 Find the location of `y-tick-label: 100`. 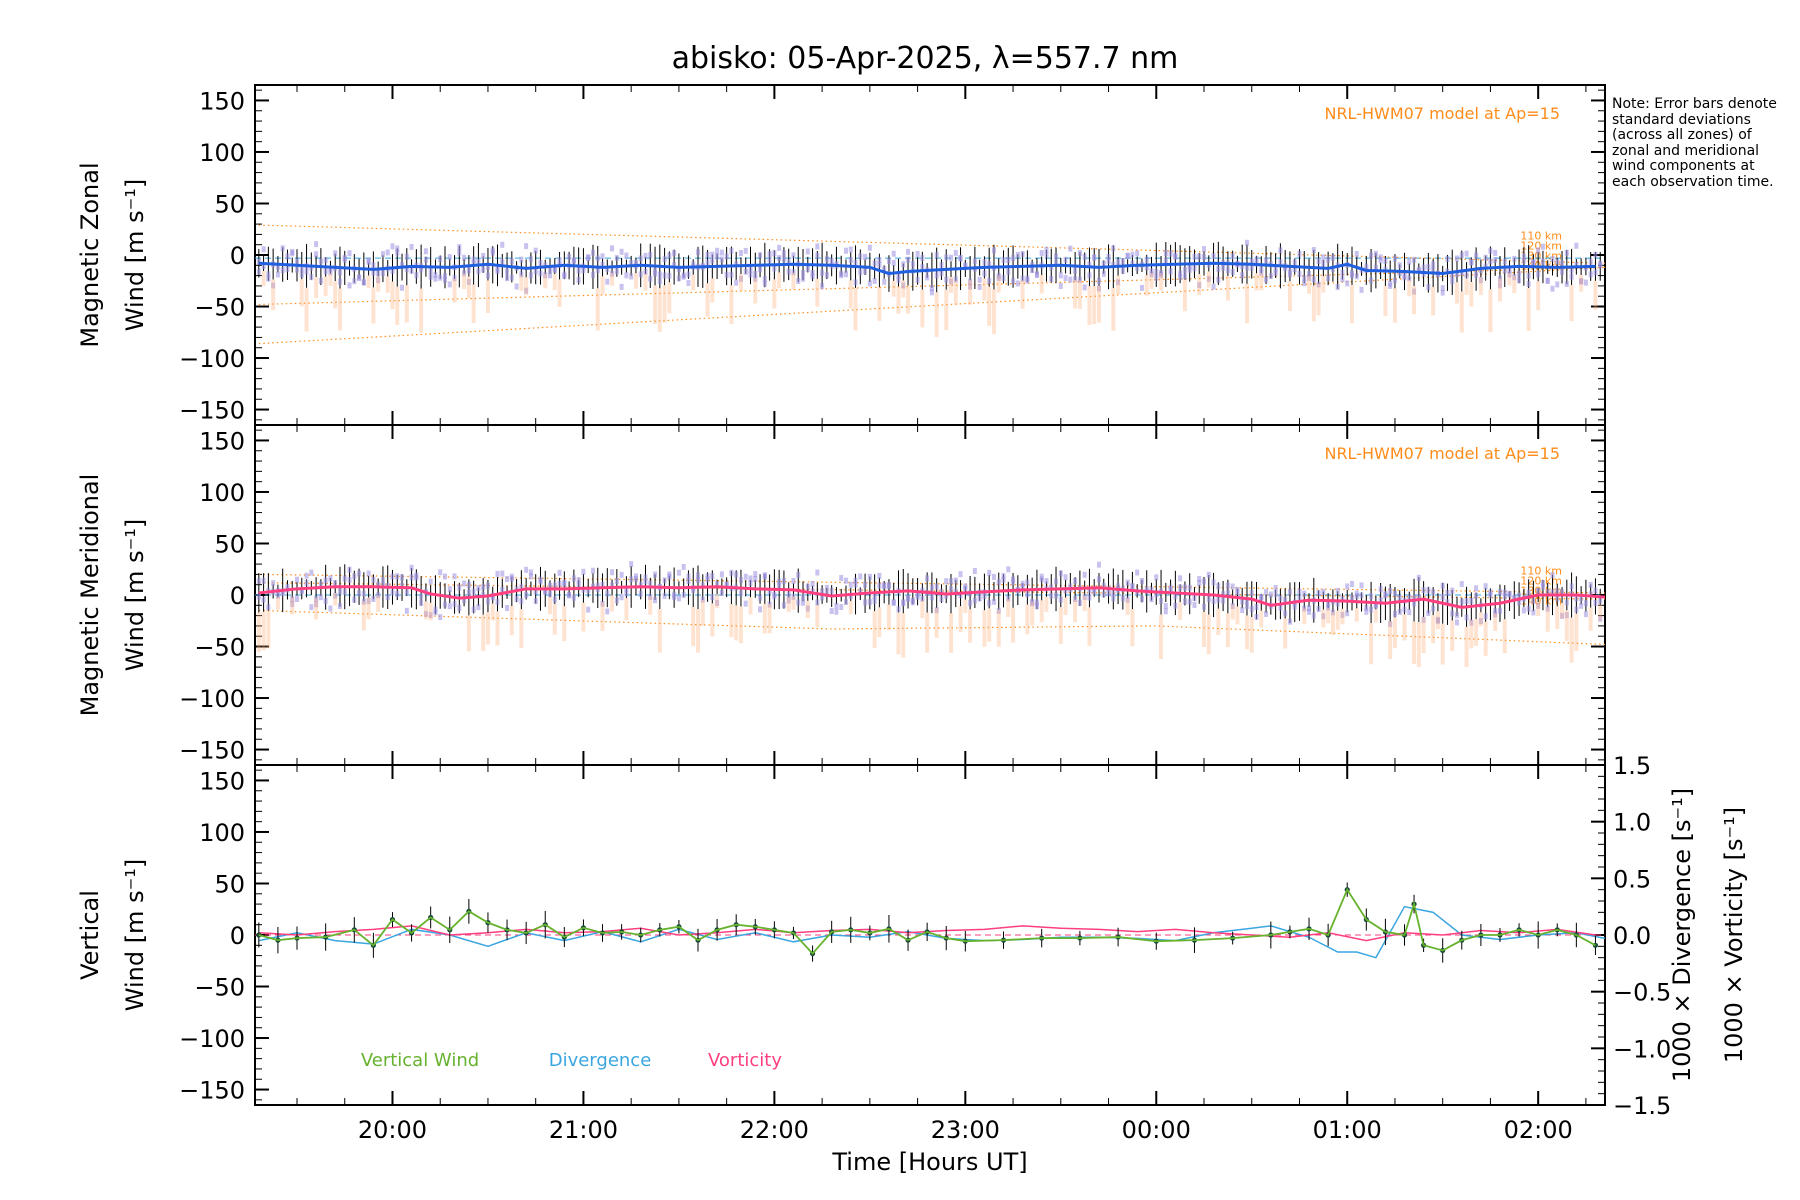

y-tick-label: 100 is located at coordinates (222, 153).